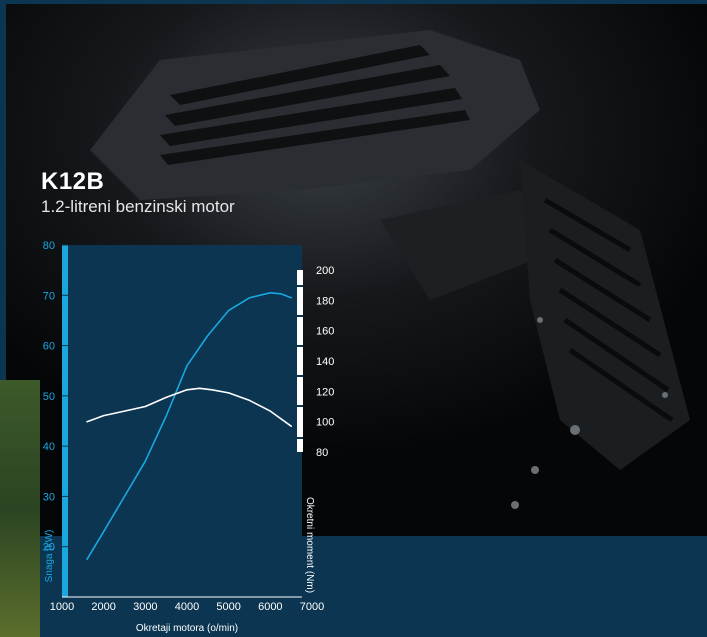 Image resolution: width=707 pixels, height=637 pixels. What do you see at coordinates (325, 423) in the screenshot?
I see `y2-tick-label: 100` at bounding box center [325, 423].